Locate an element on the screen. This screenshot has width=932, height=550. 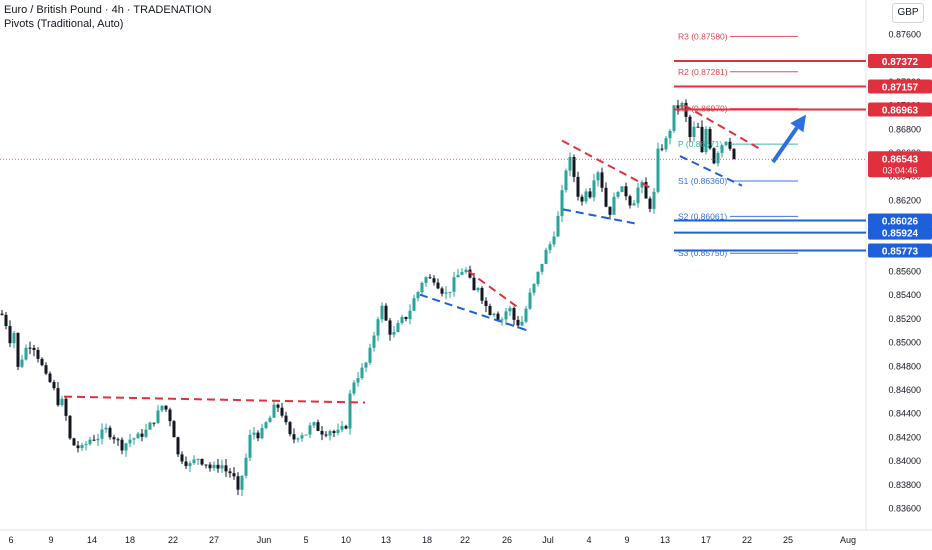
pivot-label: S3 (0.85750) is located at coordinates (702, 253).